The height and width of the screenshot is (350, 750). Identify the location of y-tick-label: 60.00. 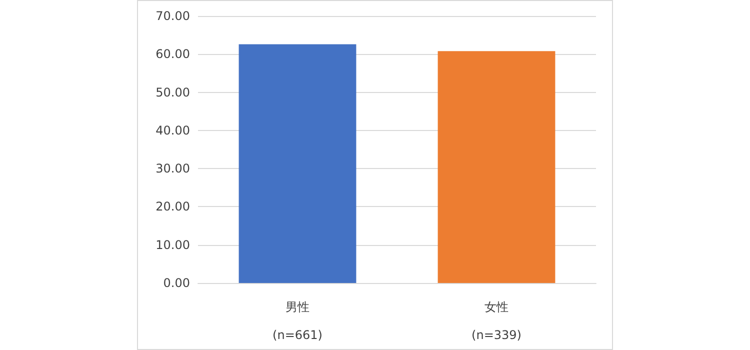
(173, 54).